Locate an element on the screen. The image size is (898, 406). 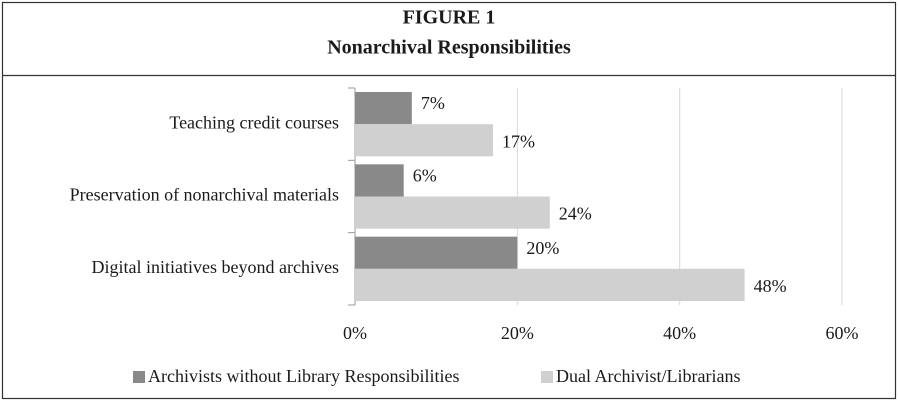
x-tick-label: 60% is located at coordinates (842, 333).